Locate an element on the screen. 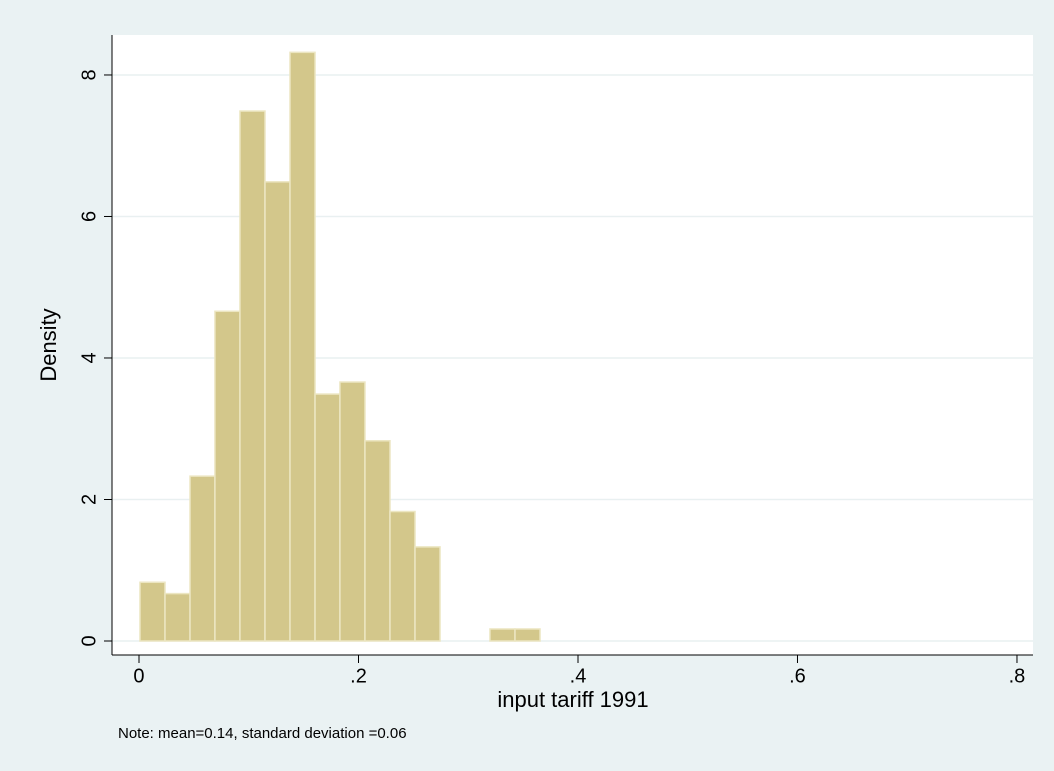  x-tick-label: .4 is located at coordinates (578, 676).